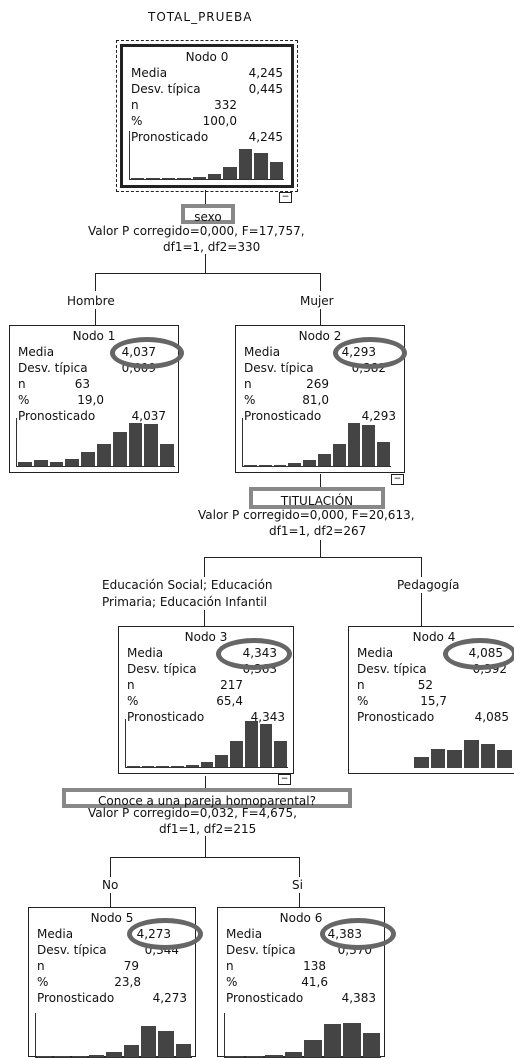 Image resolution: width=514 pixels, height=1058 pixels. What do you see at coordinates (378, 416) in the screenshot?
I see `pron-value: 4,293` at bounding box center [378, 416].